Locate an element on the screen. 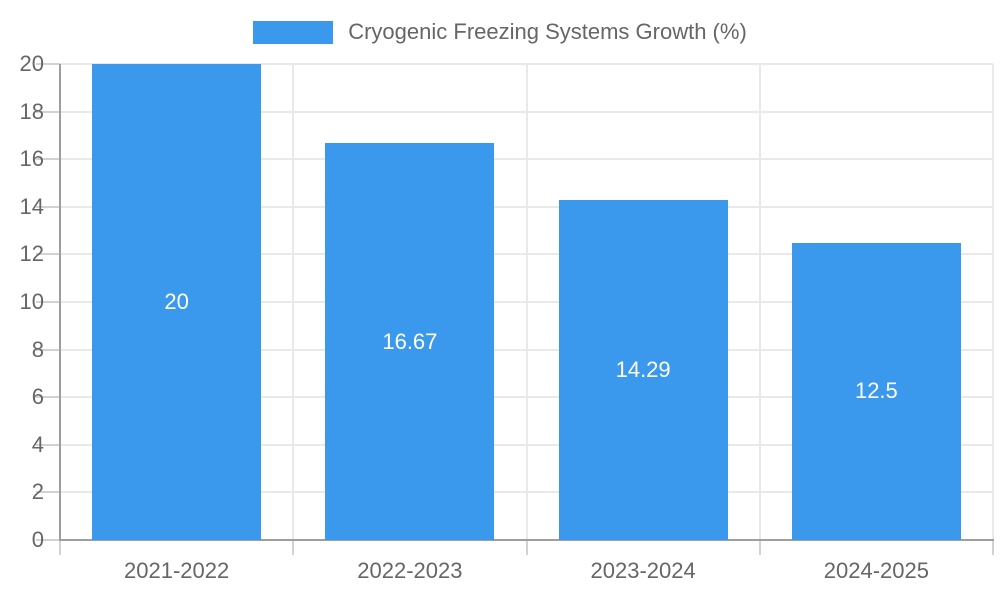  x-axis-line is located at coordinates (526, 540).